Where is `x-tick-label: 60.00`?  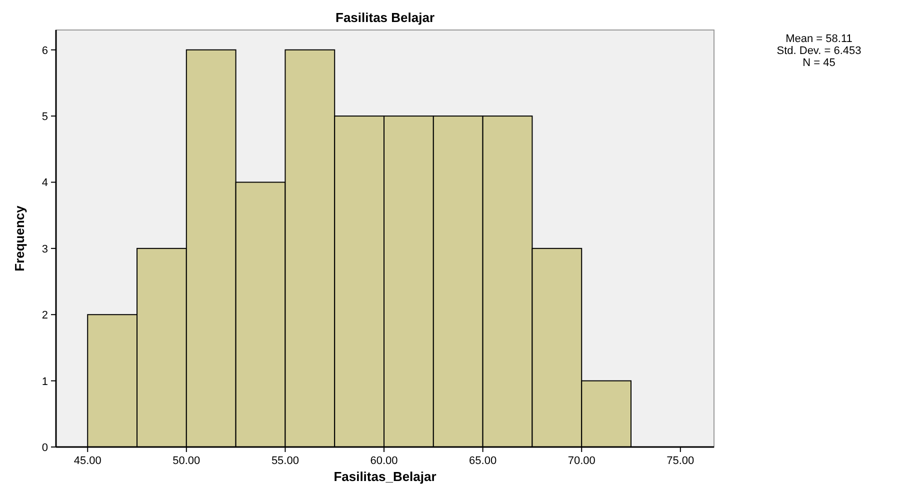 x-tick-label: 60.00 is located at coordinates (384, 461).